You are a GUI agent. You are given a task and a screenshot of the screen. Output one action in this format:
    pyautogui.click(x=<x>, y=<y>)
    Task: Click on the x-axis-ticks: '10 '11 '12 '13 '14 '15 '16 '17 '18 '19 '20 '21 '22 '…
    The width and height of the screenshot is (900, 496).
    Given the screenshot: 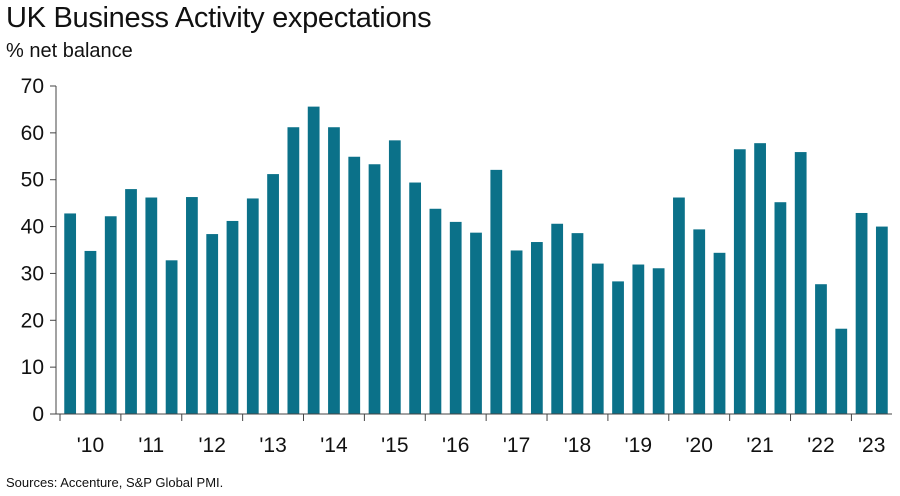 What is the action you would take?
    pyautogui.click(x=472, y=435)
    